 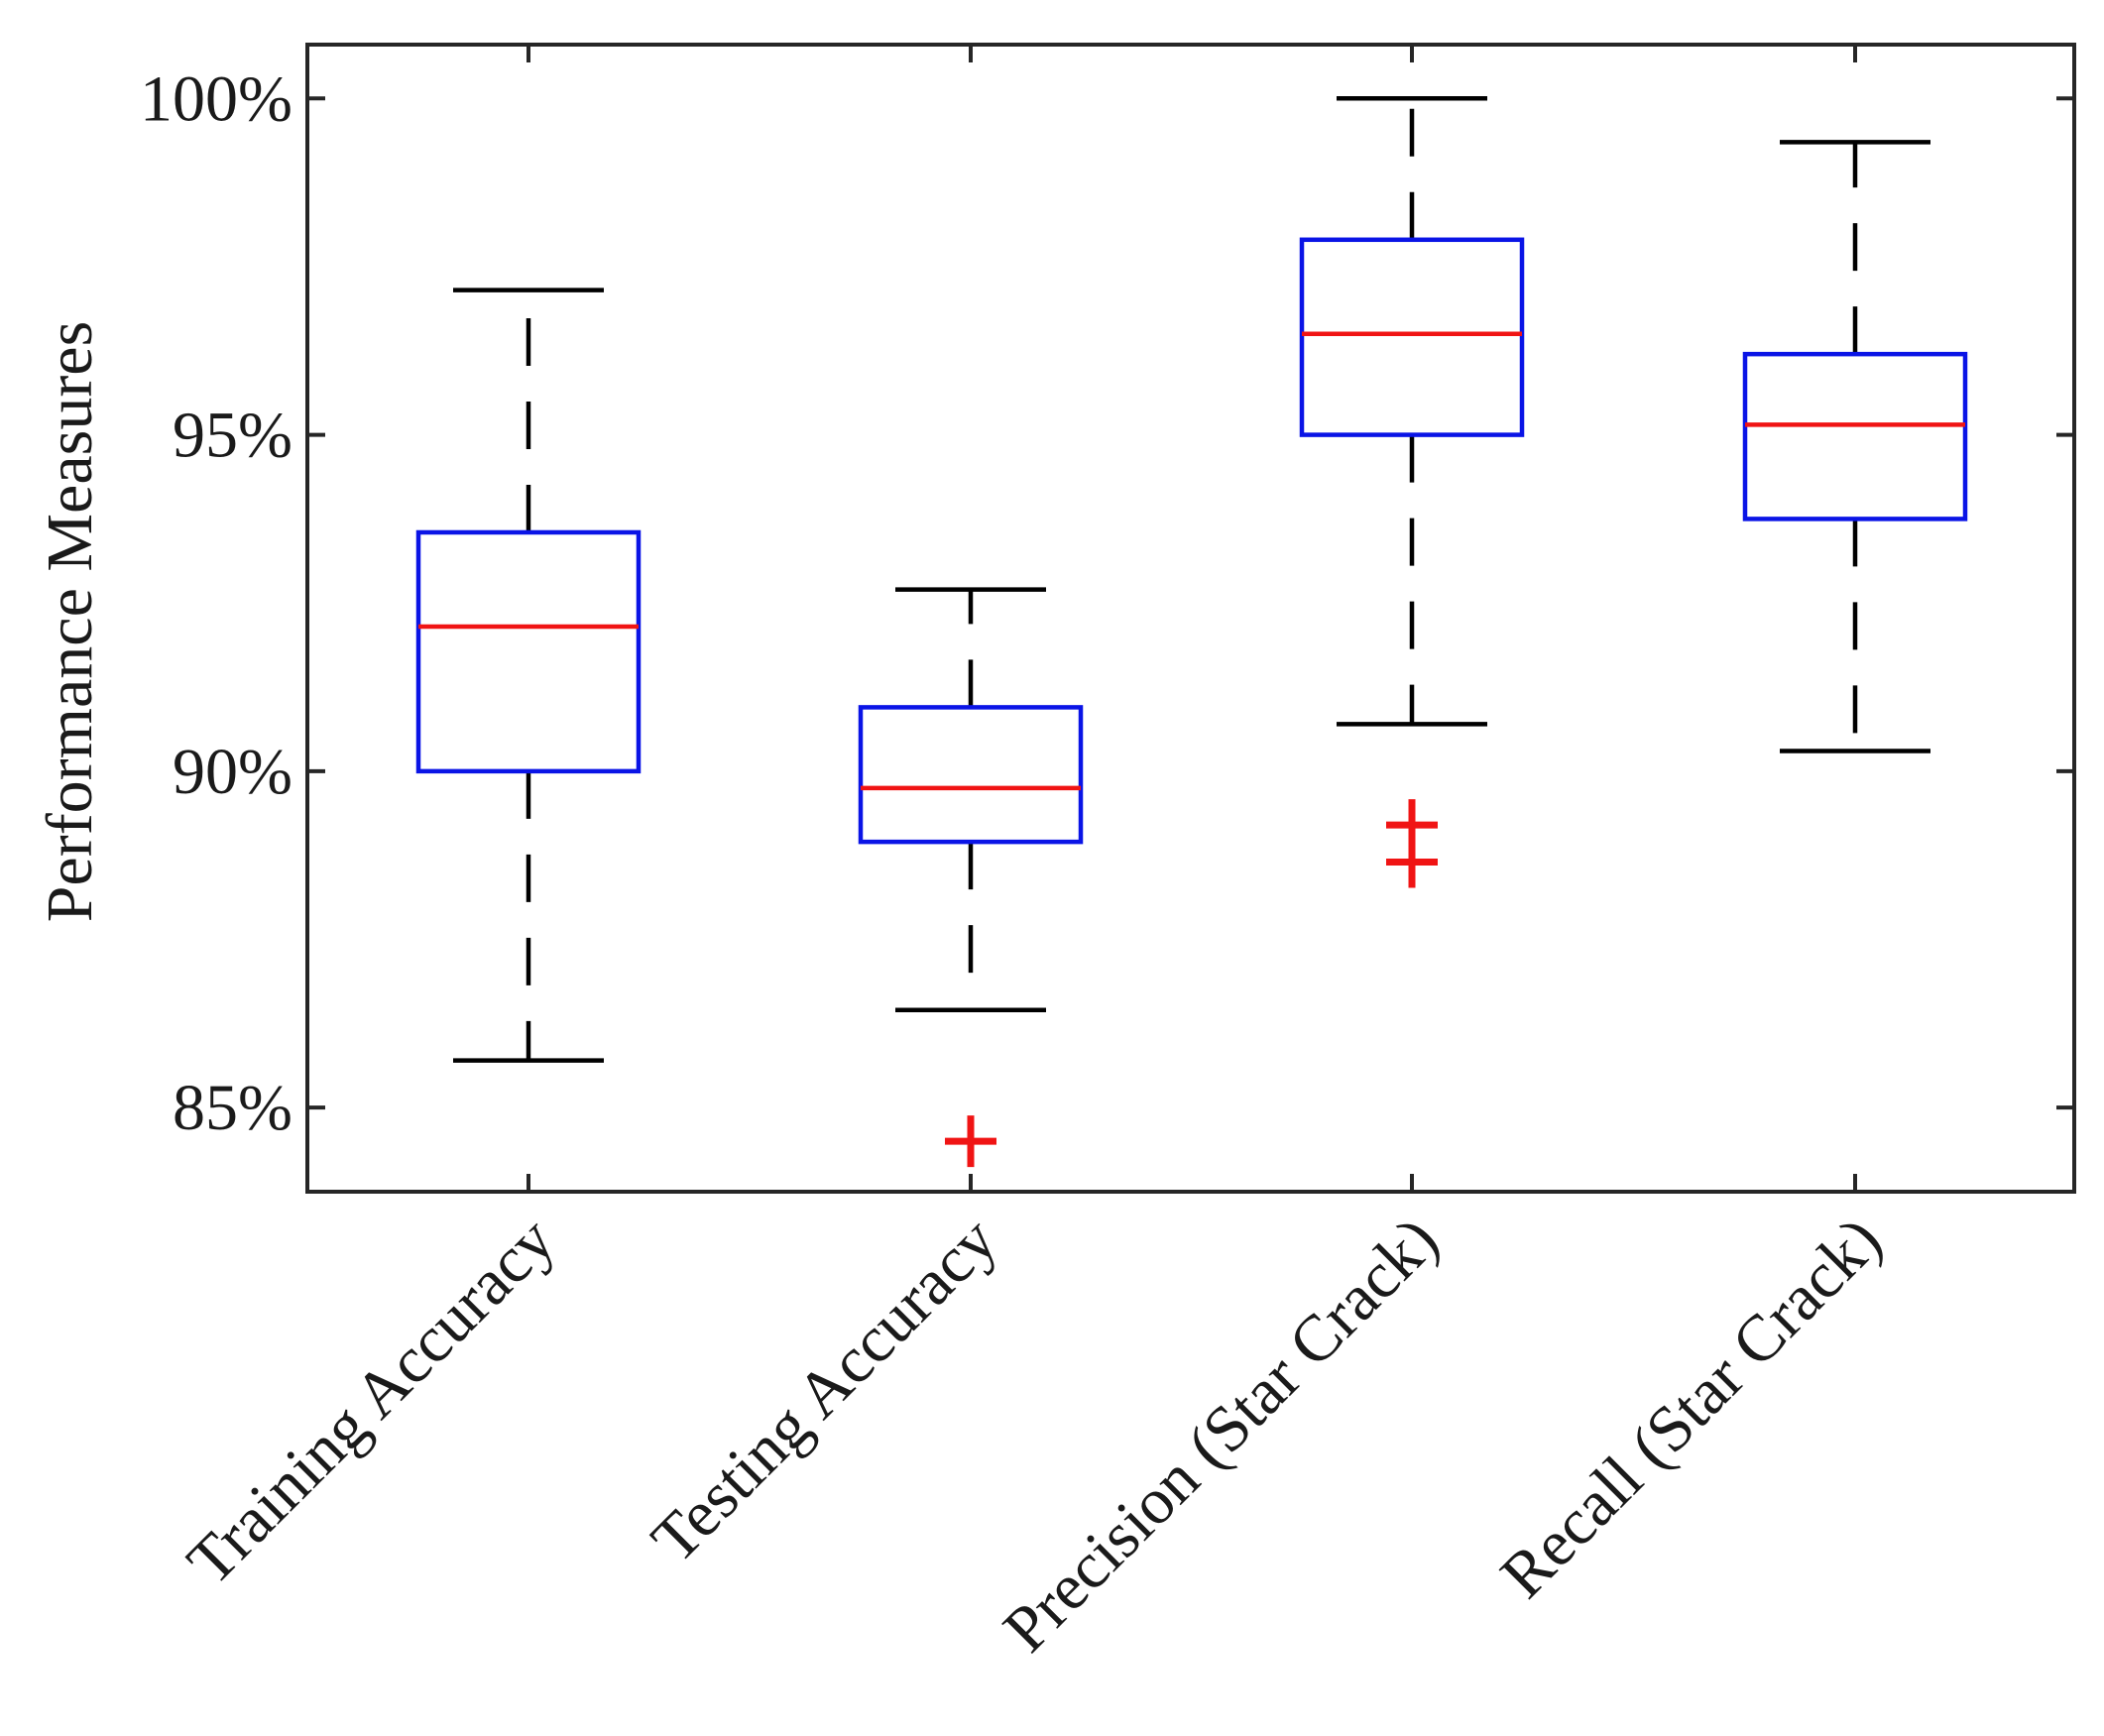 I want to click on y-tick-label: 90%, so click(x=232, y=772).